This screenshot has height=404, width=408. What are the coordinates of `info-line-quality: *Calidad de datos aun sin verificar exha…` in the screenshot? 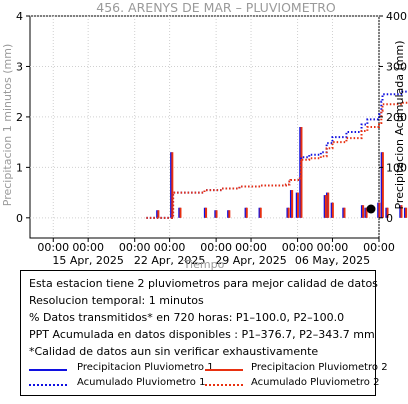 It's located at (174, 351).